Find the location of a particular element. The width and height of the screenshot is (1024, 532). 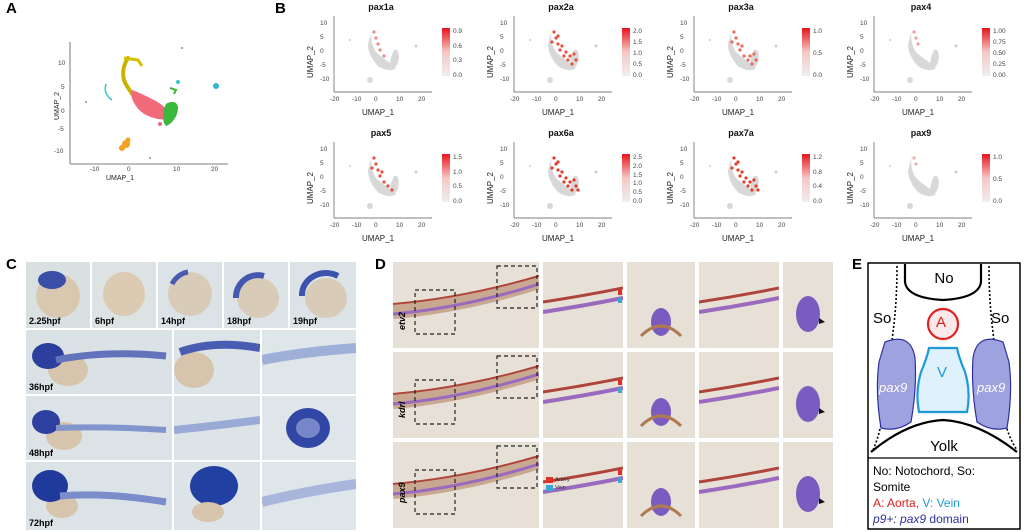

feature-plot-xtick: 20 is located at coordinates (602, 99).